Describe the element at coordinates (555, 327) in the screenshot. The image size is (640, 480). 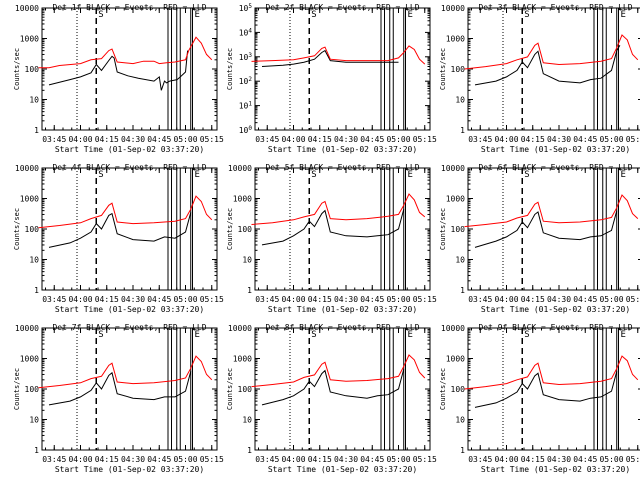
I see `panel-title: Det 9f BLACK = Events, RED = LLD` at that location.